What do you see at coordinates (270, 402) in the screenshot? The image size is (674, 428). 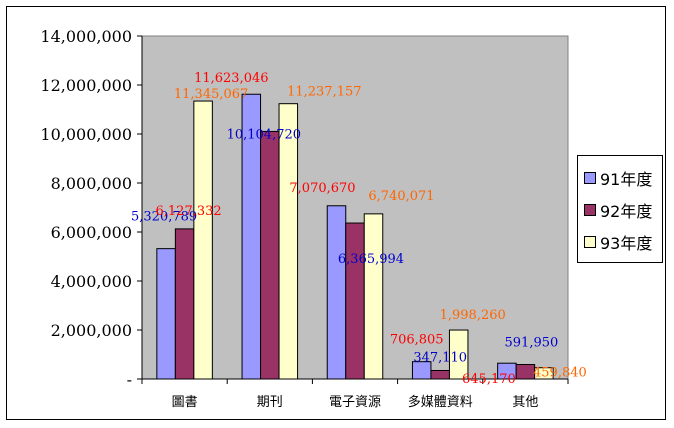 I see `x-tick-label: 期刊` at bounding box center [270, 402].